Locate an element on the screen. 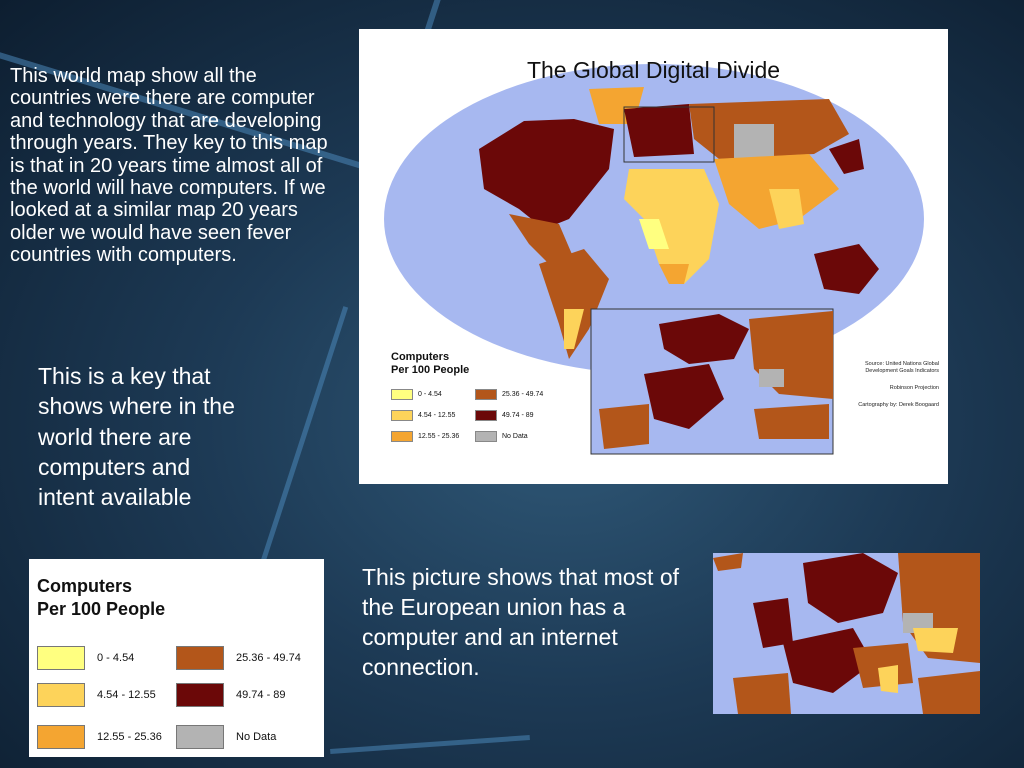  legend-title: Computers Per 100 People is located at coordinates (101, 597).